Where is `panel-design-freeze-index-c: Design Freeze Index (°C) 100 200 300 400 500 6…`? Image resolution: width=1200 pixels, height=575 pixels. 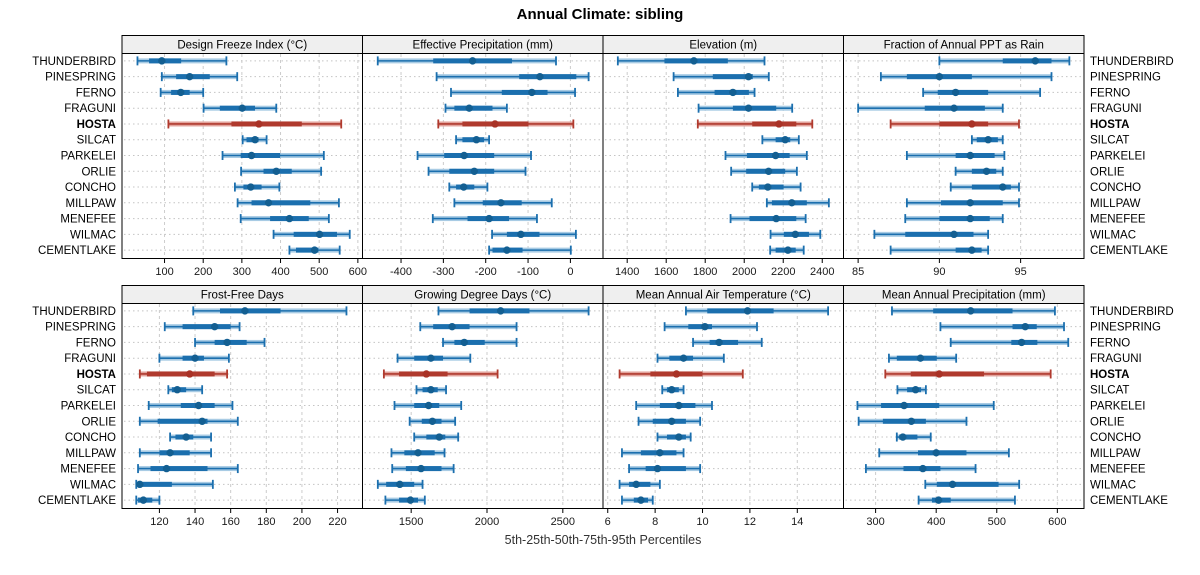
panel-design-freeze-index-c: Design Freeze Index (°C) 100 200 300 400 500 6… is located at coordinates (244, 156).